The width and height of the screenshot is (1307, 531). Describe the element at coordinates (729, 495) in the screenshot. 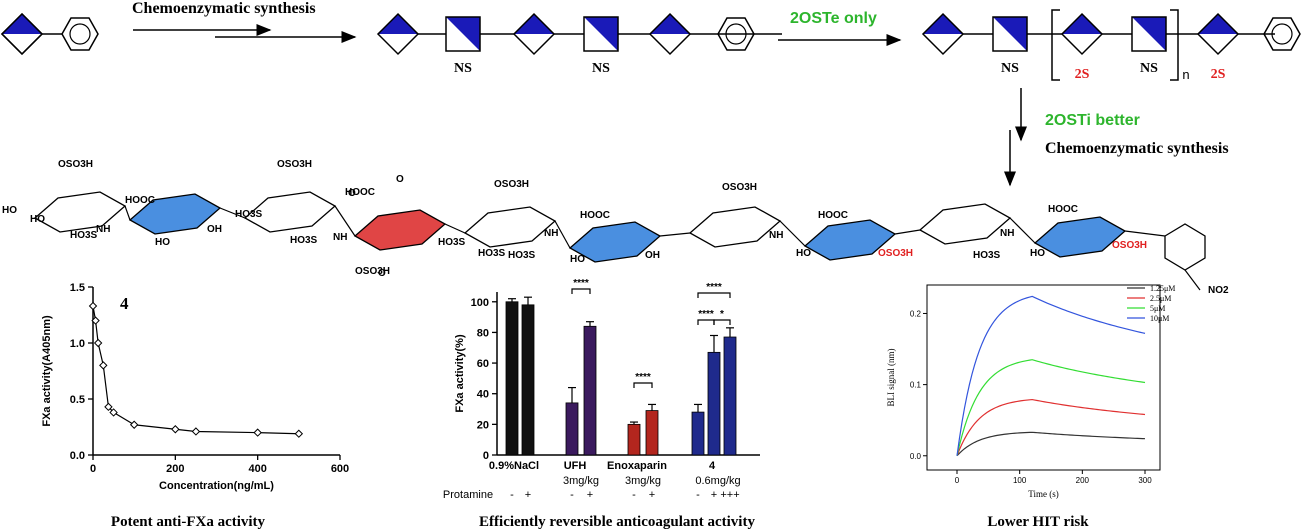

I see `protamine-sign: +++` at that location.